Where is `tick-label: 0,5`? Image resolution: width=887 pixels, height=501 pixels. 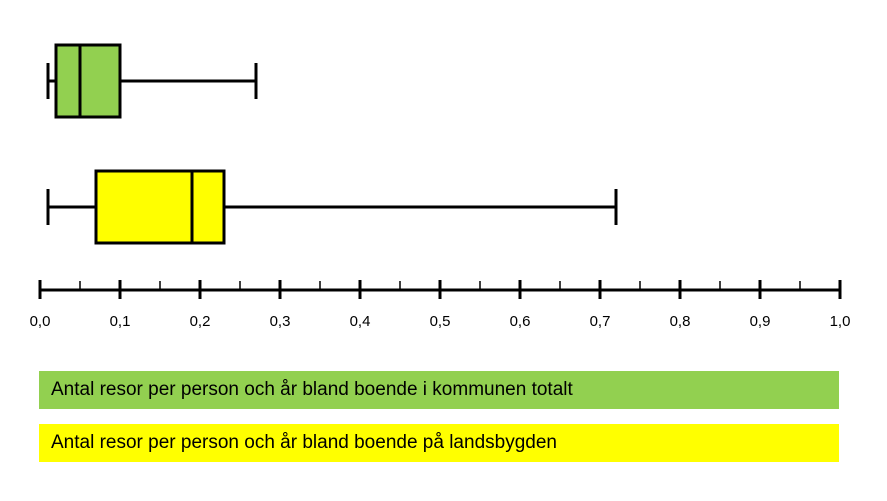 tick-label: 0,5 is located at coordinates (440, 321).